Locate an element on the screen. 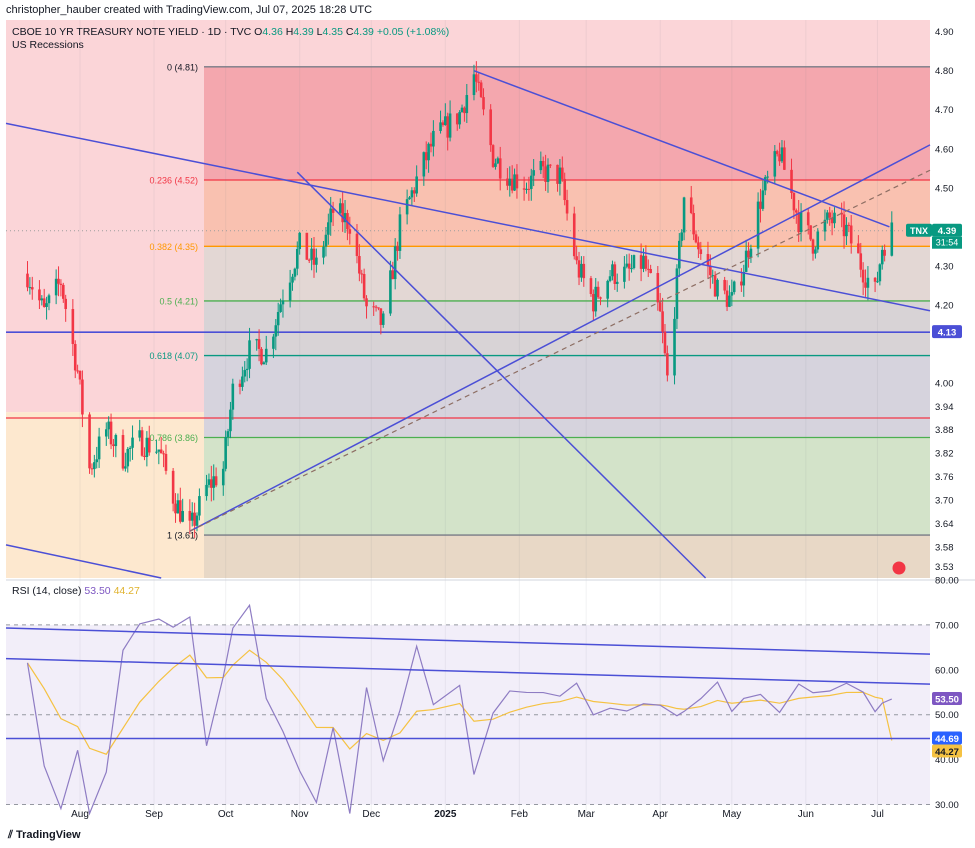 The image size is (975, 848). countdown-badge-text: 31:54 is located at coordinates (947, 243).